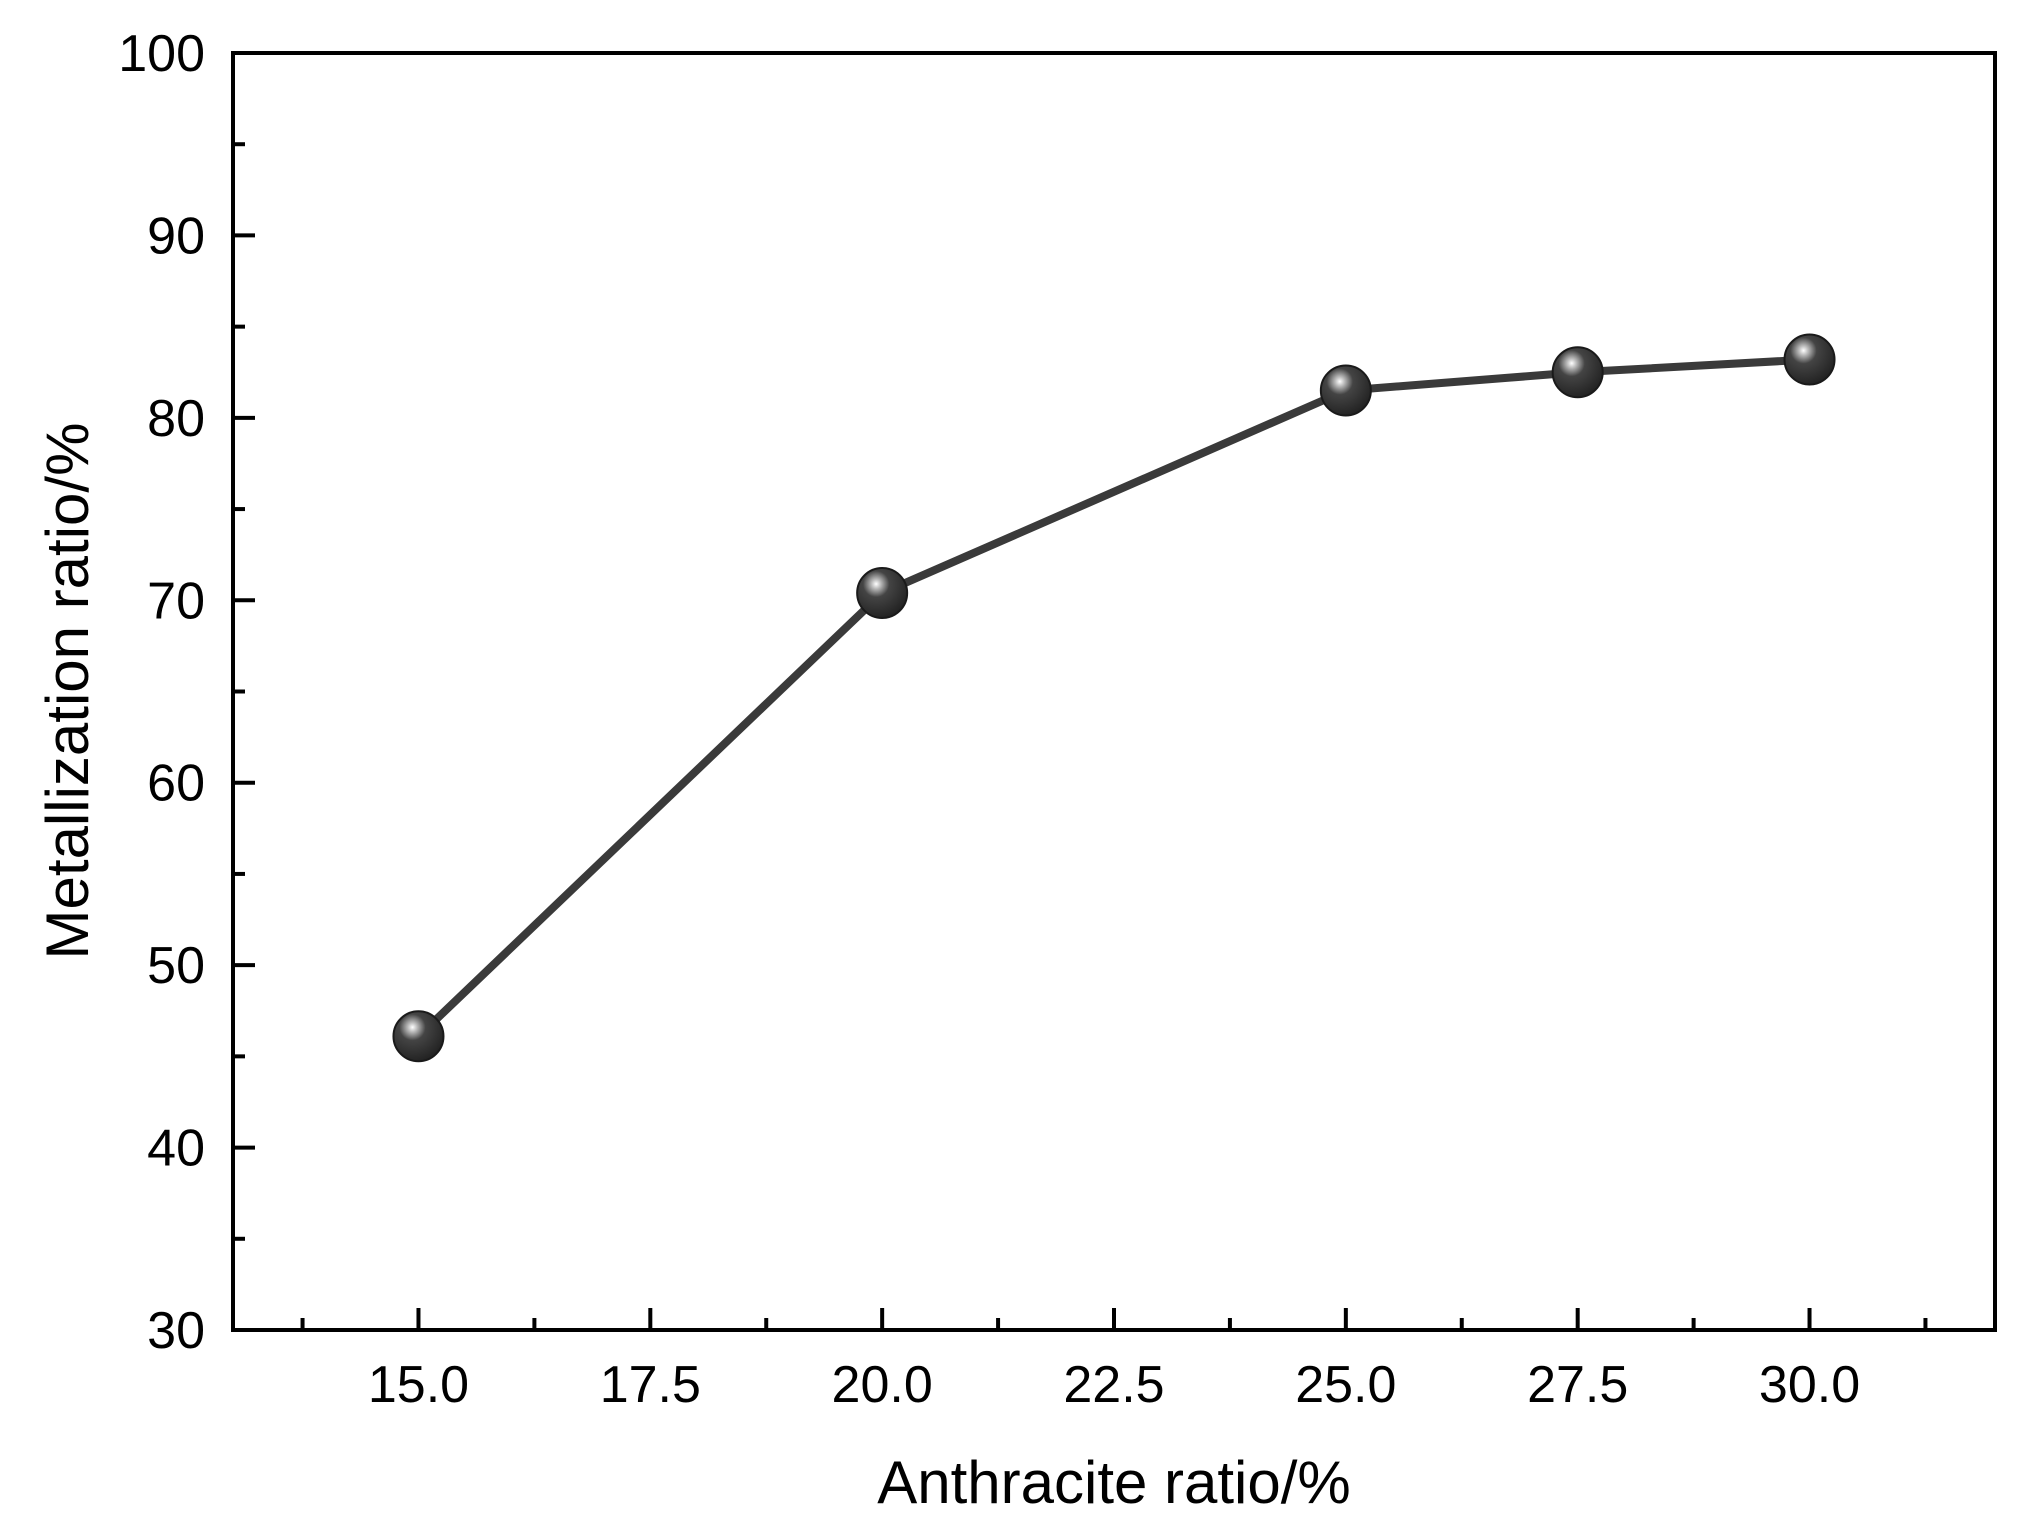 The image size is (2025, 1523). What do you see at coordinates (176, 1149) in the screenshot?
I see `y-tick-label: 40` at bounding box center [176, 1149].